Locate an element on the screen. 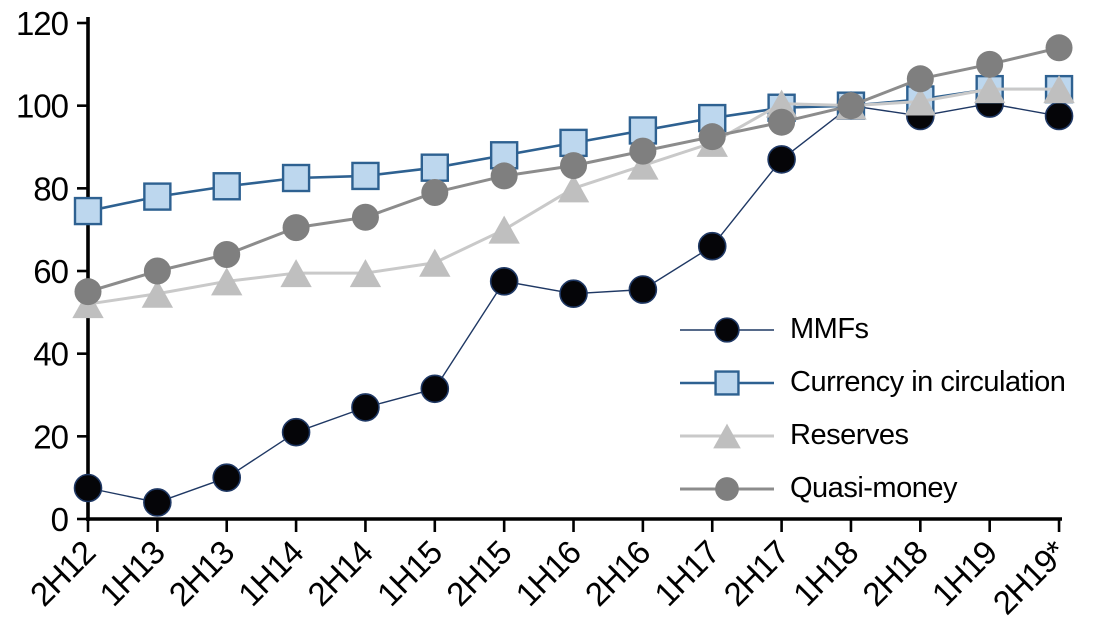 Image resolution: width=1119 pixels, height=640 pixels. x-tick-label: 2H13 is located at coordinates (201, 573).